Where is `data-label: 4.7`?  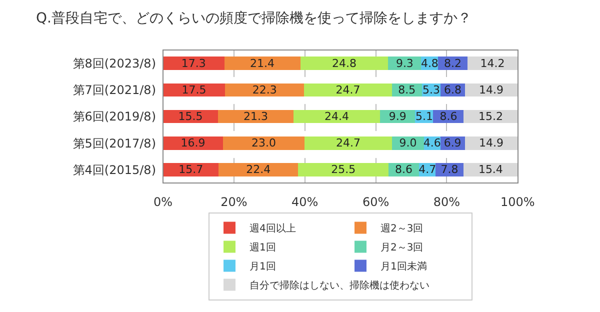
data-label: 4.7 is located at coordinates (427, 169).